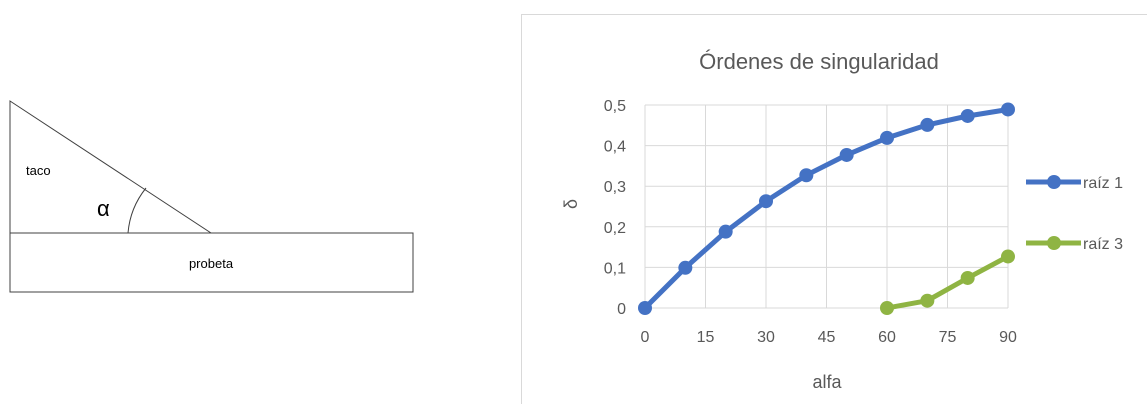  What do you see at coordinates (621, 309) in the screenshot?
I see `y-tick-label: 0` at bounding box center [621, 309].